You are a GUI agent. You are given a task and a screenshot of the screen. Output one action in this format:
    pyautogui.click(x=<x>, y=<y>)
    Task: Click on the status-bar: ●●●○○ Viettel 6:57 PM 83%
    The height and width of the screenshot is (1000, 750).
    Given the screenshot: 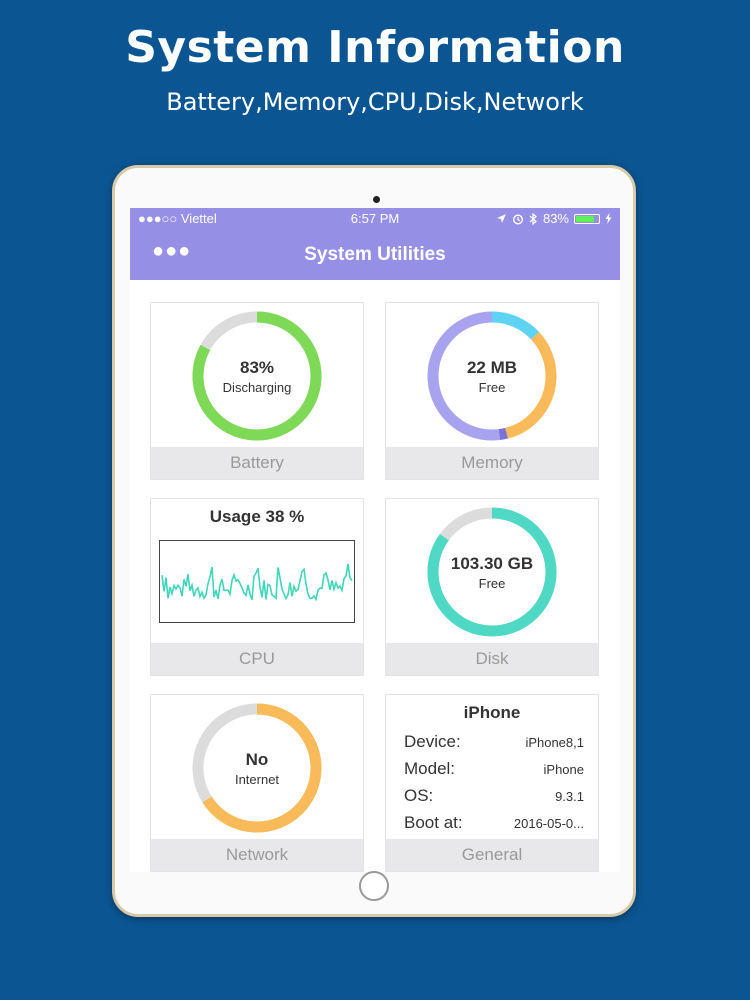 What is the action you would take?
    pyautogui.click(x=375, y=219)
    